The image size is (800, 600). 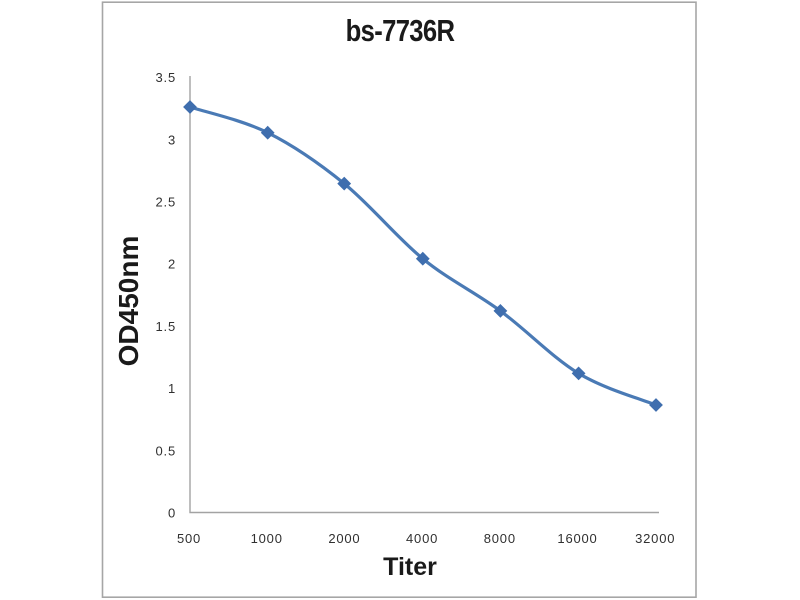 What do you see at coordinates (267, 538) in the screenshot?
I see `svg-text: 1000` at bounding box center [267, 538].